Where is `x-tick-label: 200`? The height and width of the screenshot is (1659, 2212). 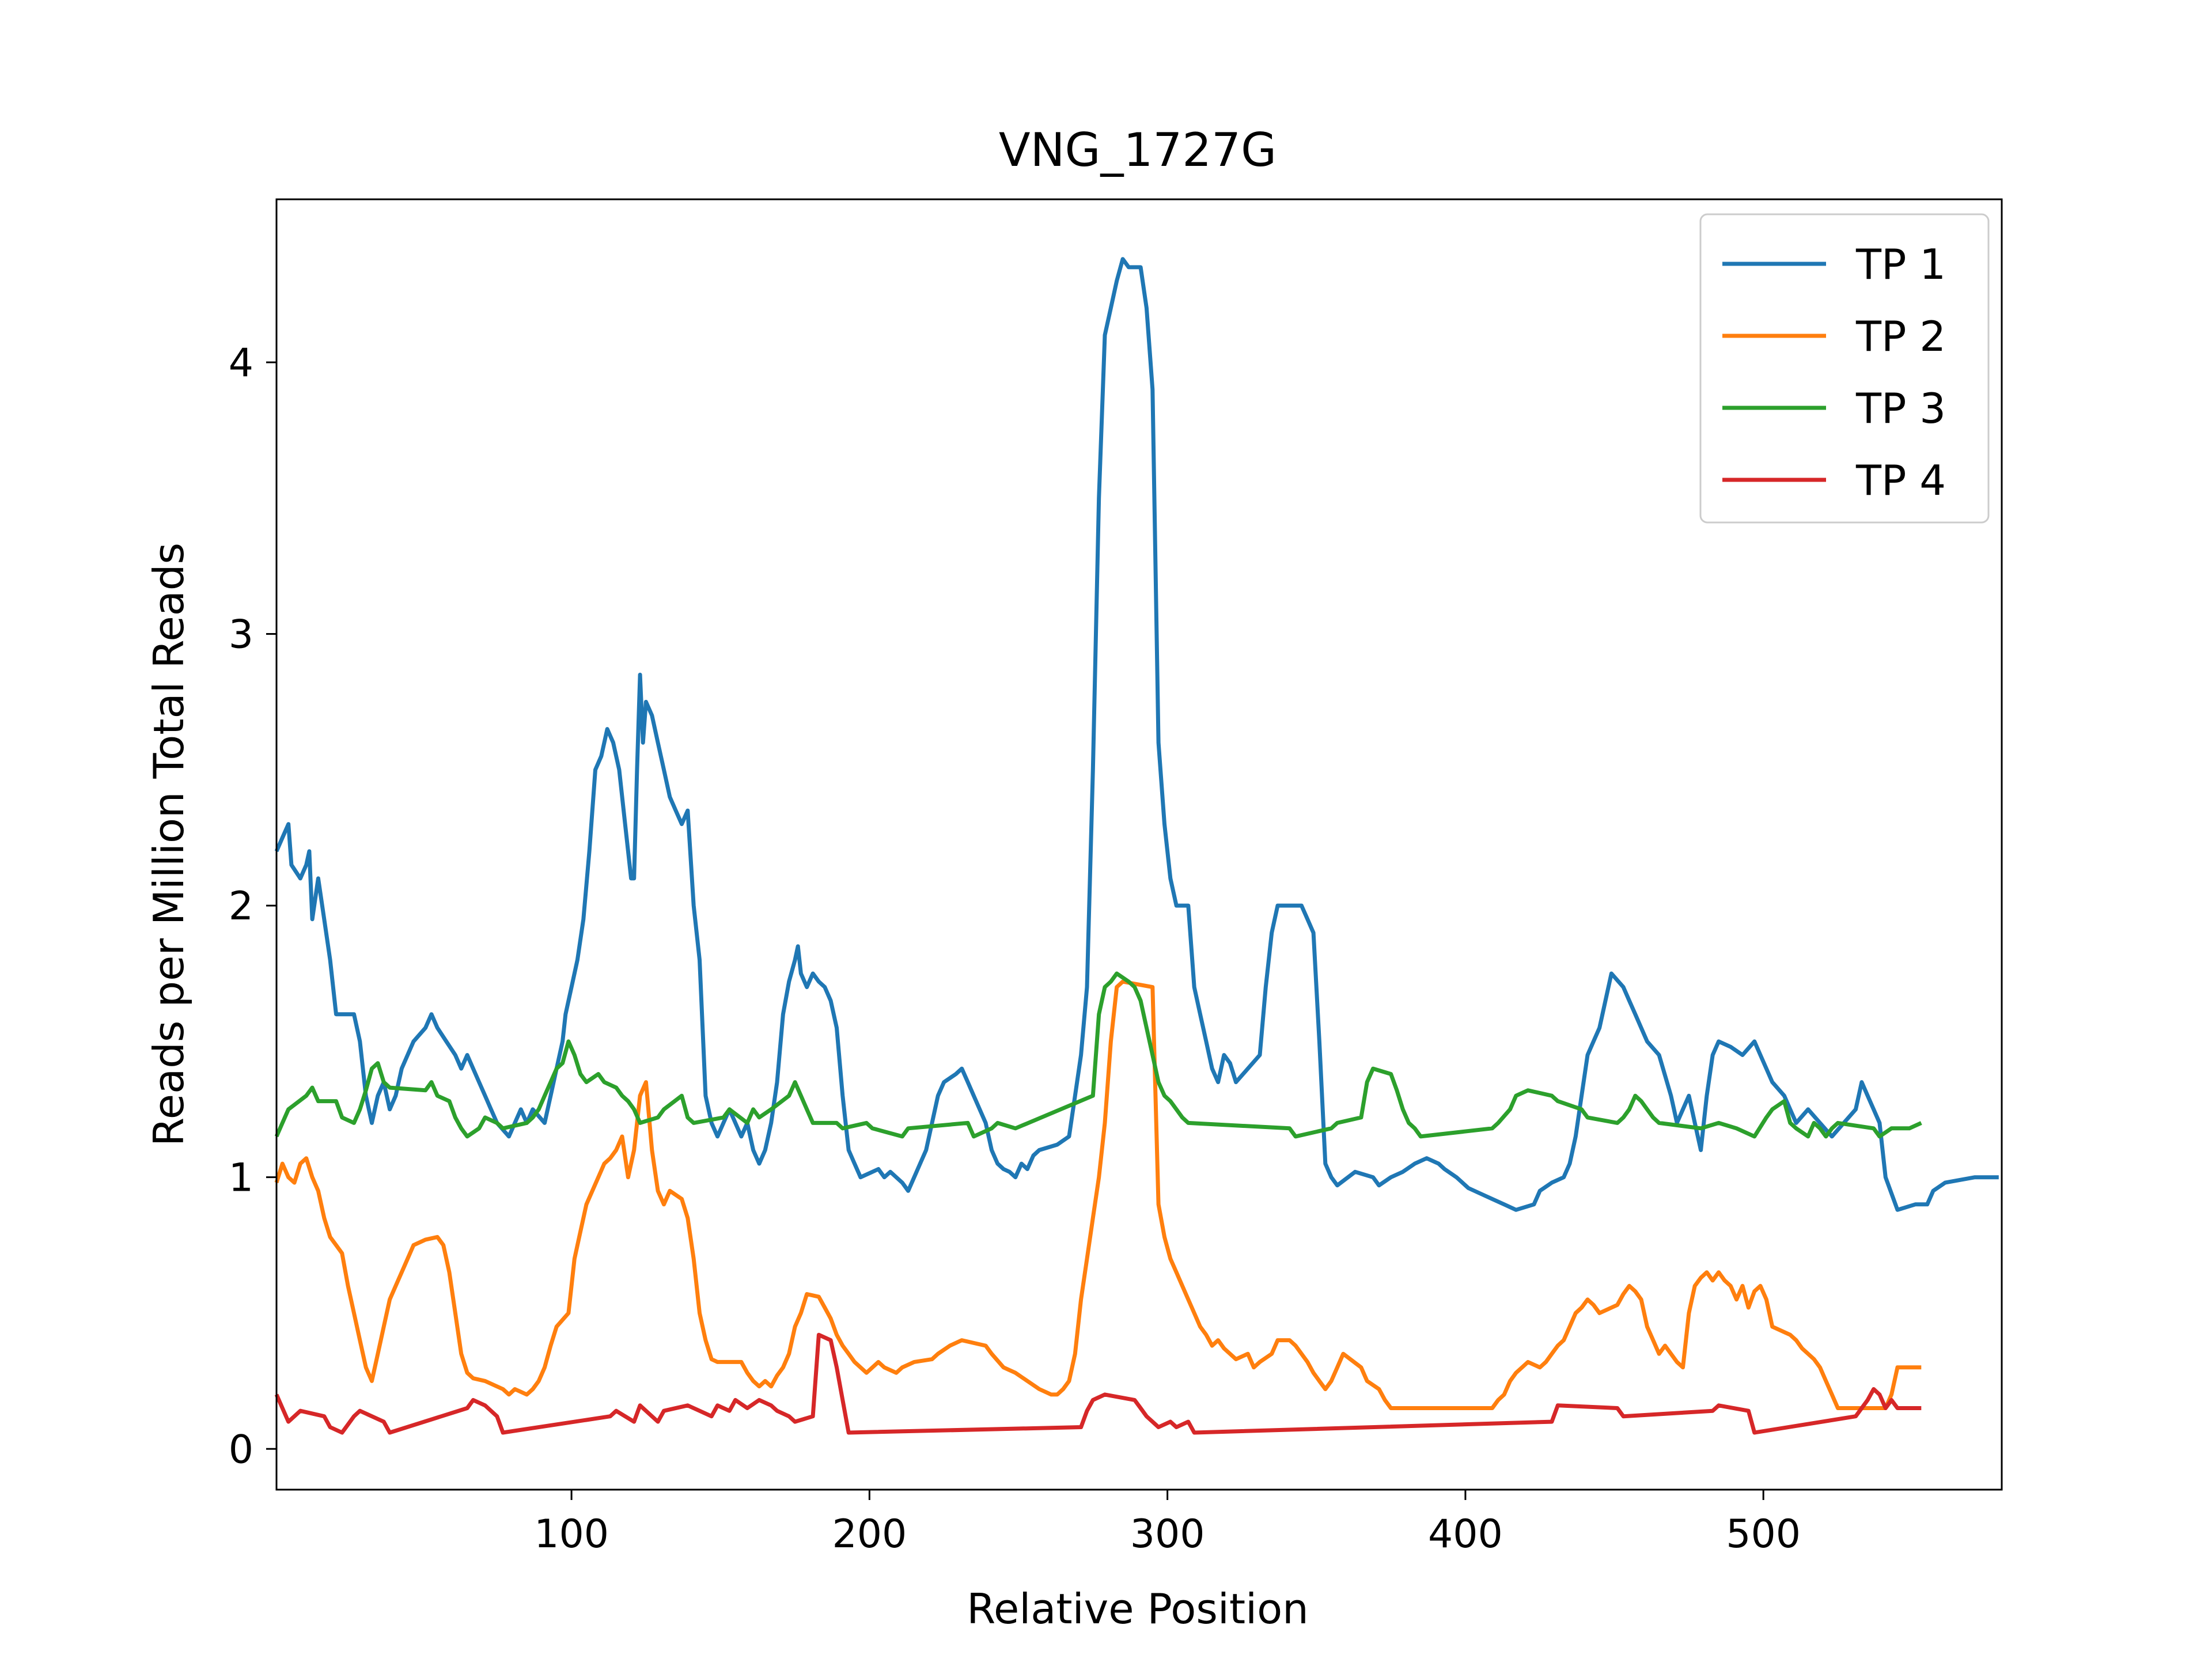 x-tick-label: 200 is located at coordinates (869, 1534).